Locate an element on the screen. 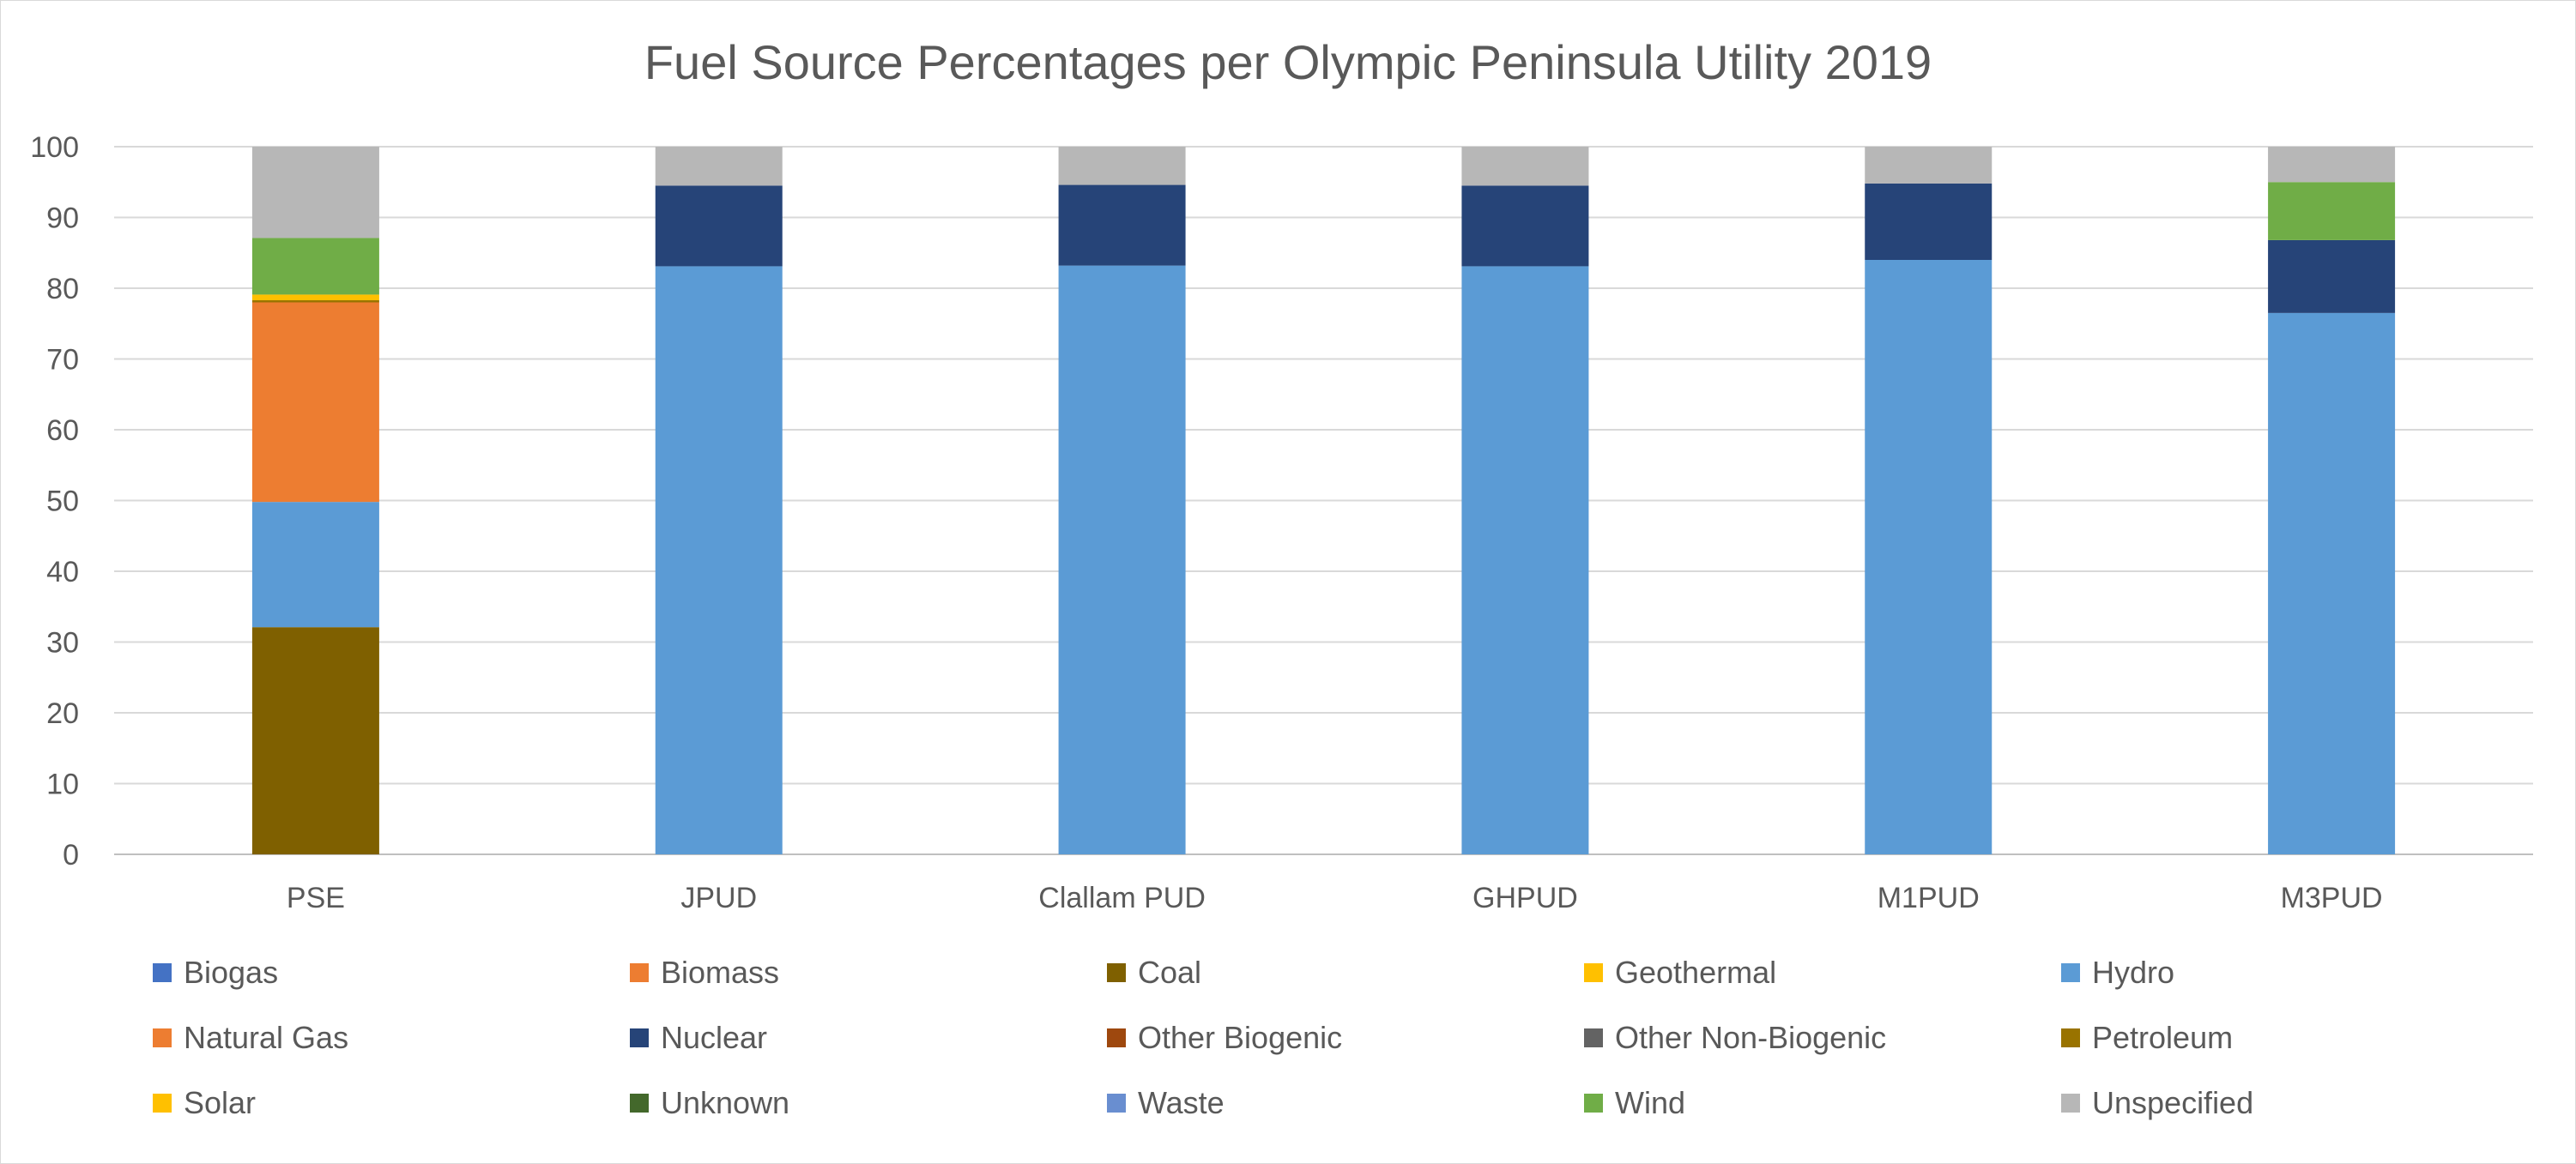 This screenshot has height=1164, width=2576. x-tick-label: GHPUD is located at coordinates (1525, 898).